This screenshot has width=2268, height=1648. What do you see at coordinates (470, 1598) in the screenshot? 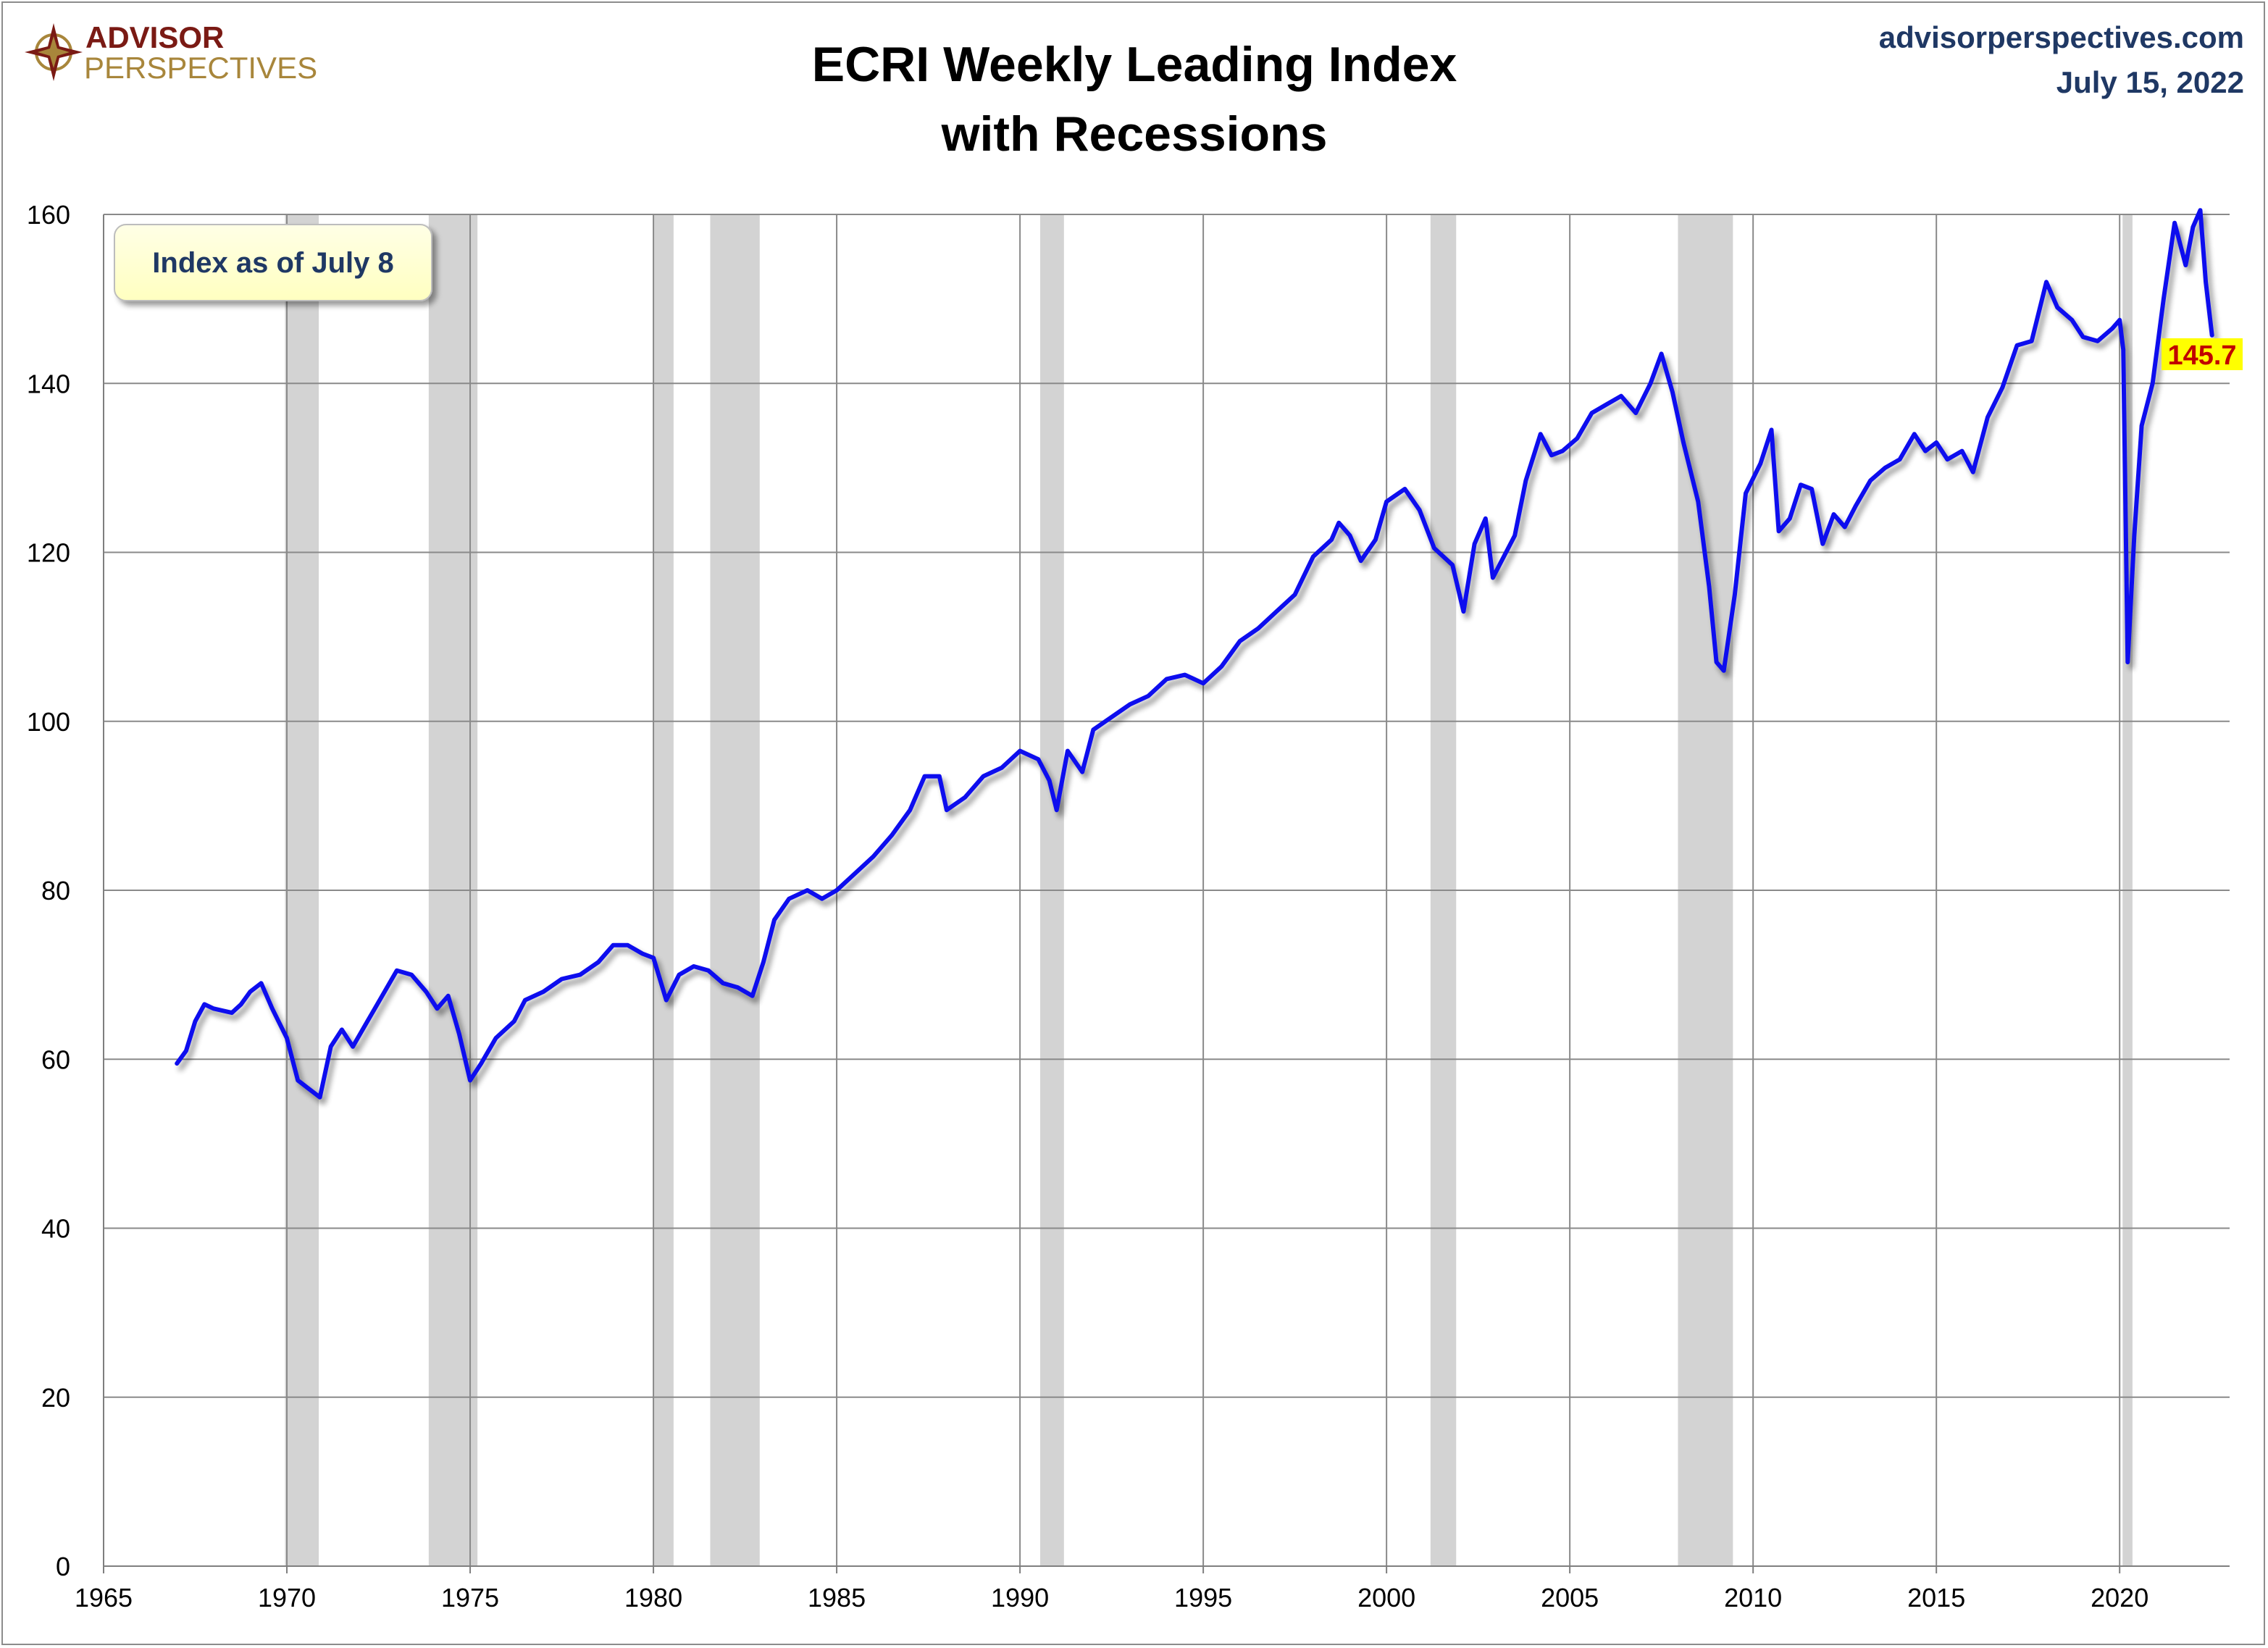
I see `x-tick-label: 1975` at bounding box center [470, 1598].